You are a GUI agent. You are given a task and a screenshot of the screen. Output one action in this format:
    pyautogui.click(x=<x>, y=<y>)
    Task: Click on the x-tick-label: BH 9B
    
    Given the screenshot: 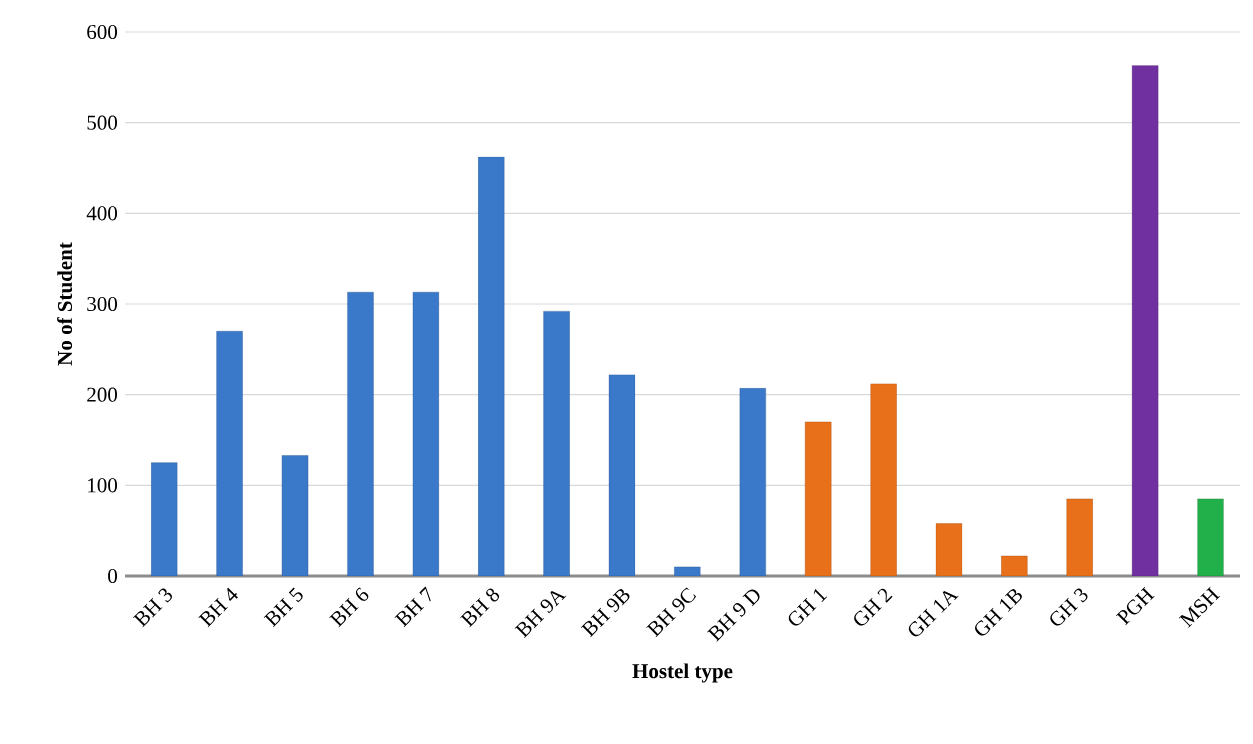 What is the action you would take?
    pyautogui.click(x=605, y=613)
    